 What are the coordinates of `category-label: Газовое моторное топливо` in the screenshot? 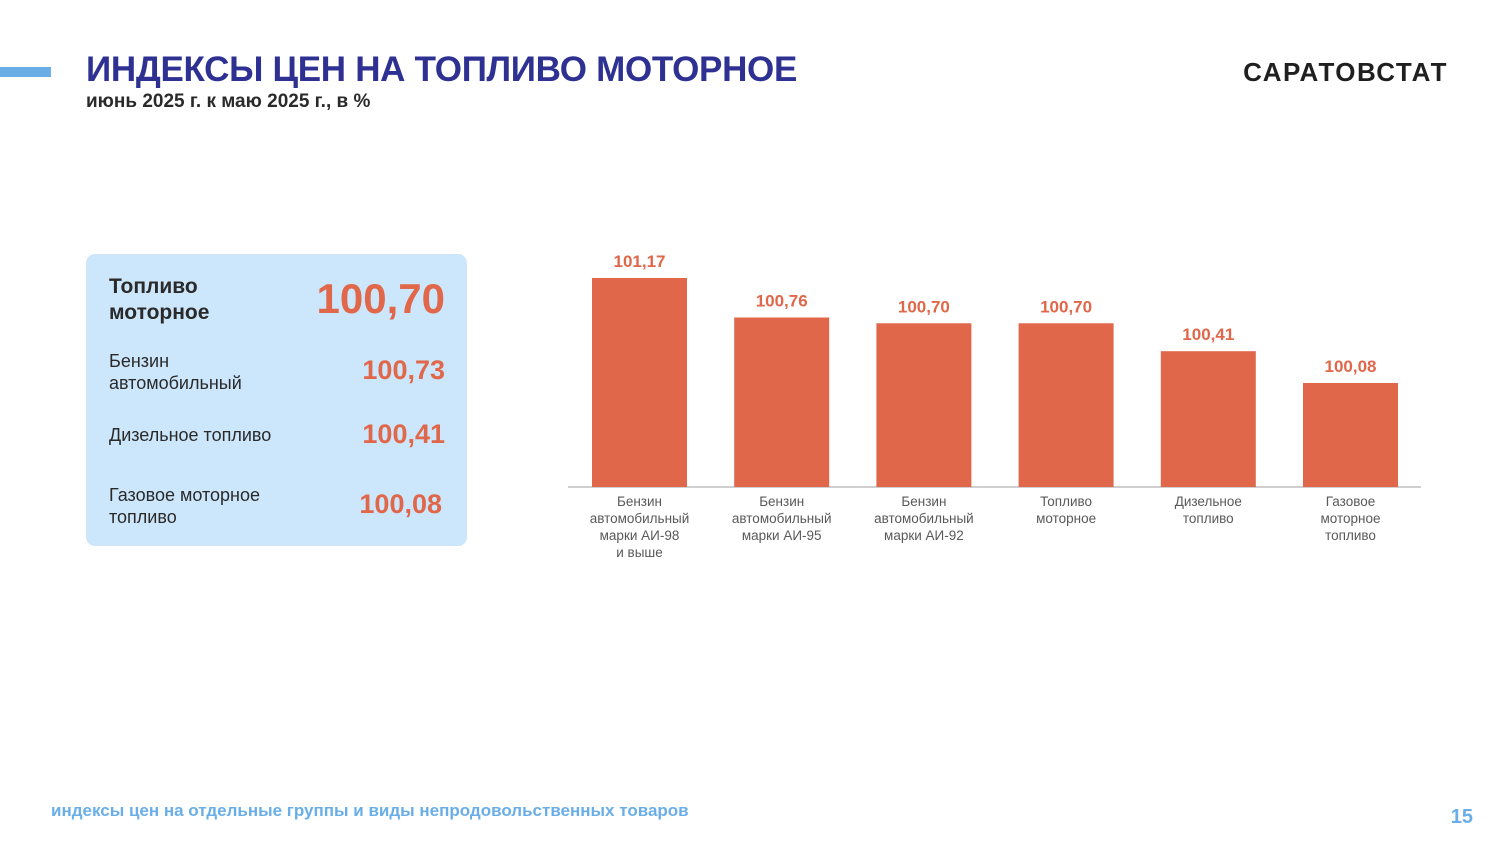 It's located at (1350, 518).